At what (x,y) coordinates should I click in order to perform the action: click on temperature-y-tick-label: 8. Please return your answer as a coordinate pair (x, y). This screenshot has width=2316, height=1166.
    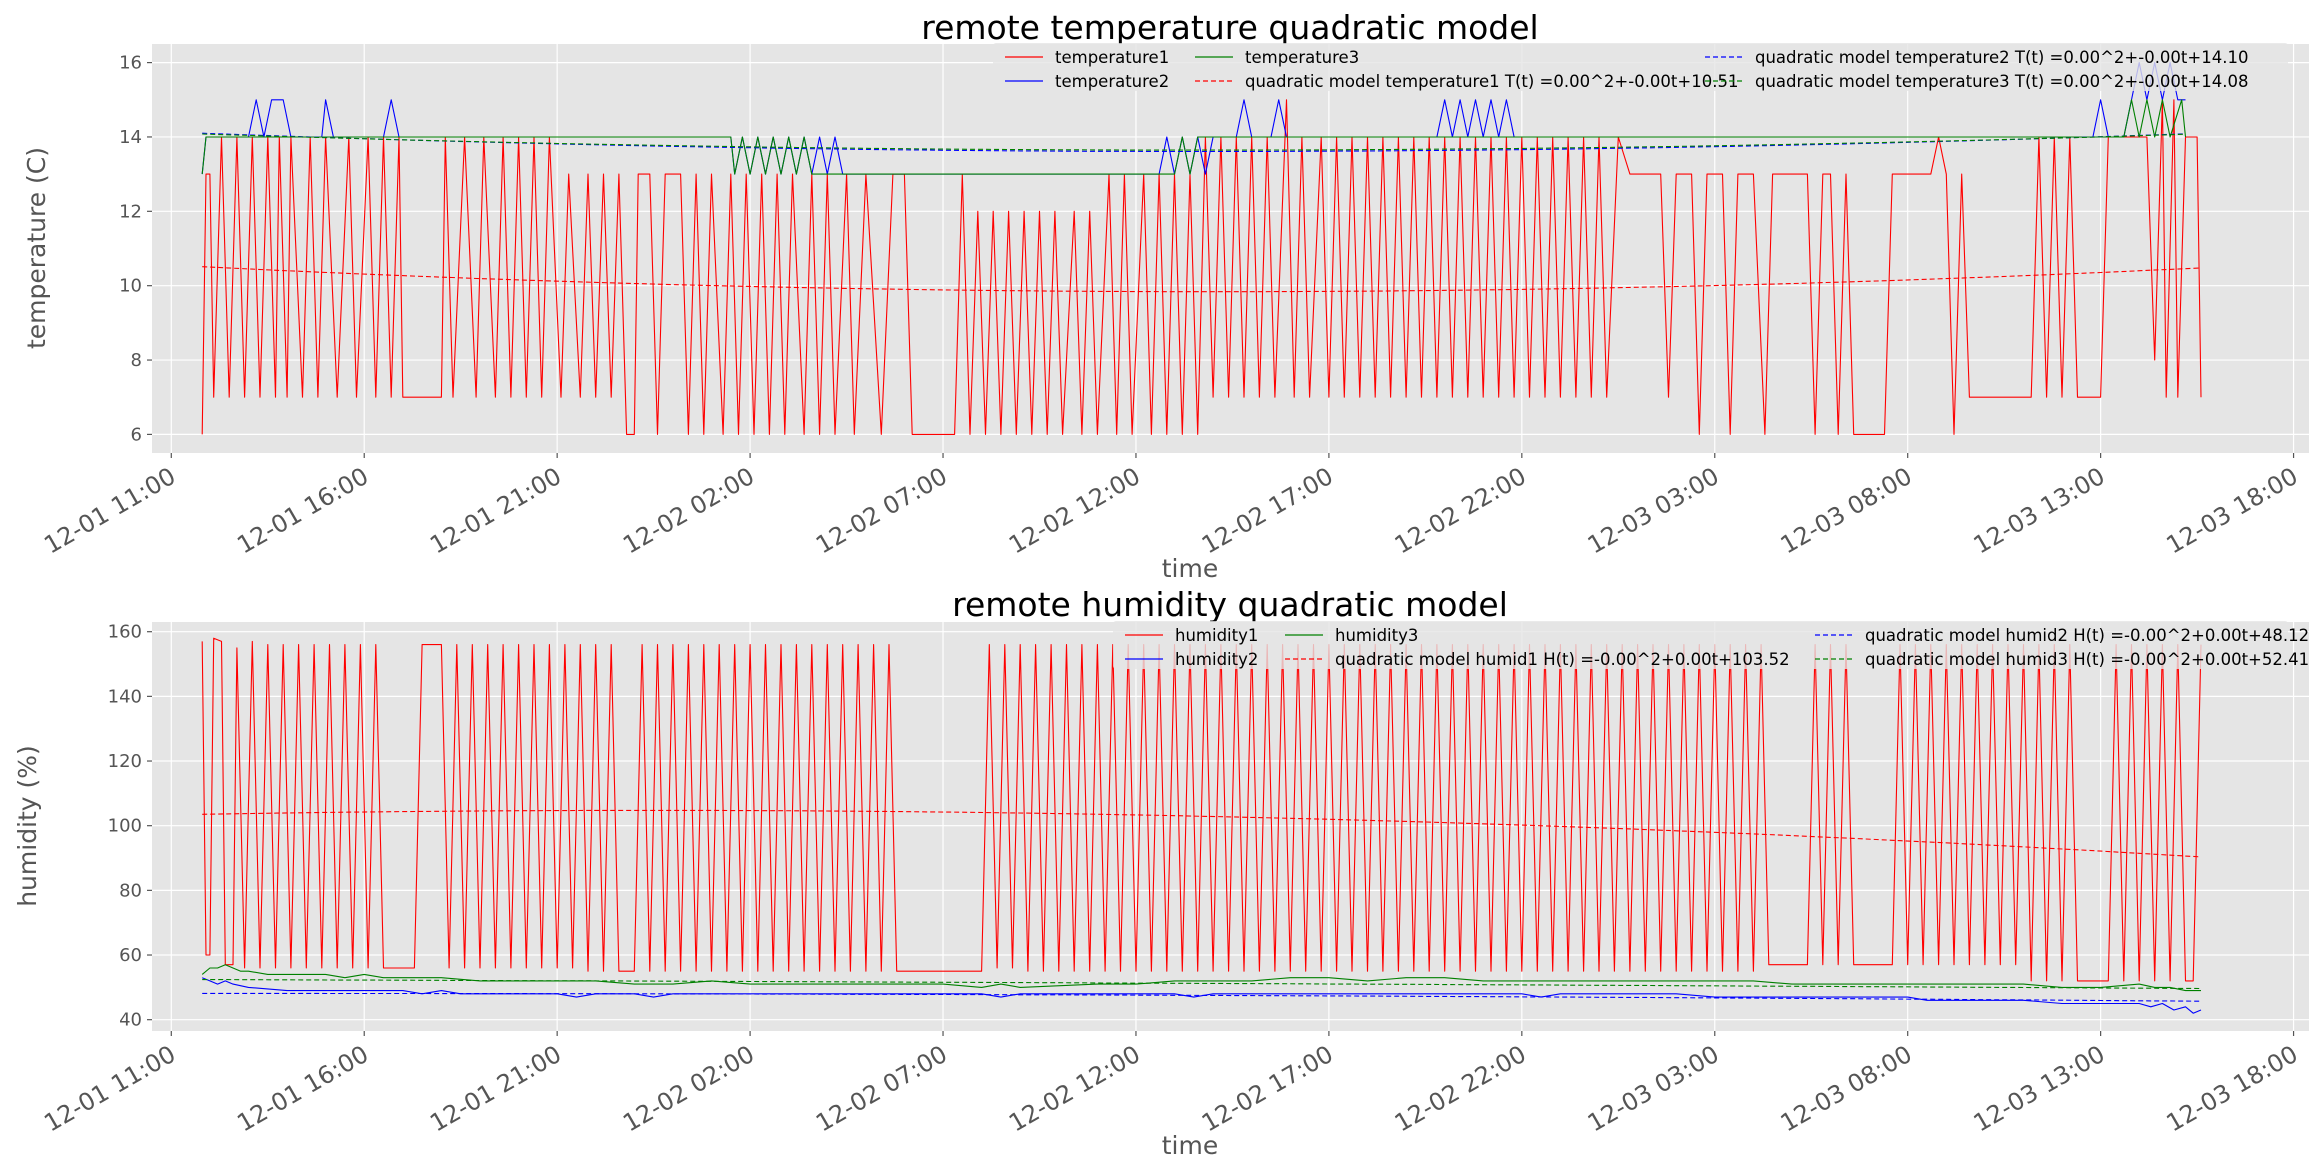
    Looking at the image, I should click on (136, 360).